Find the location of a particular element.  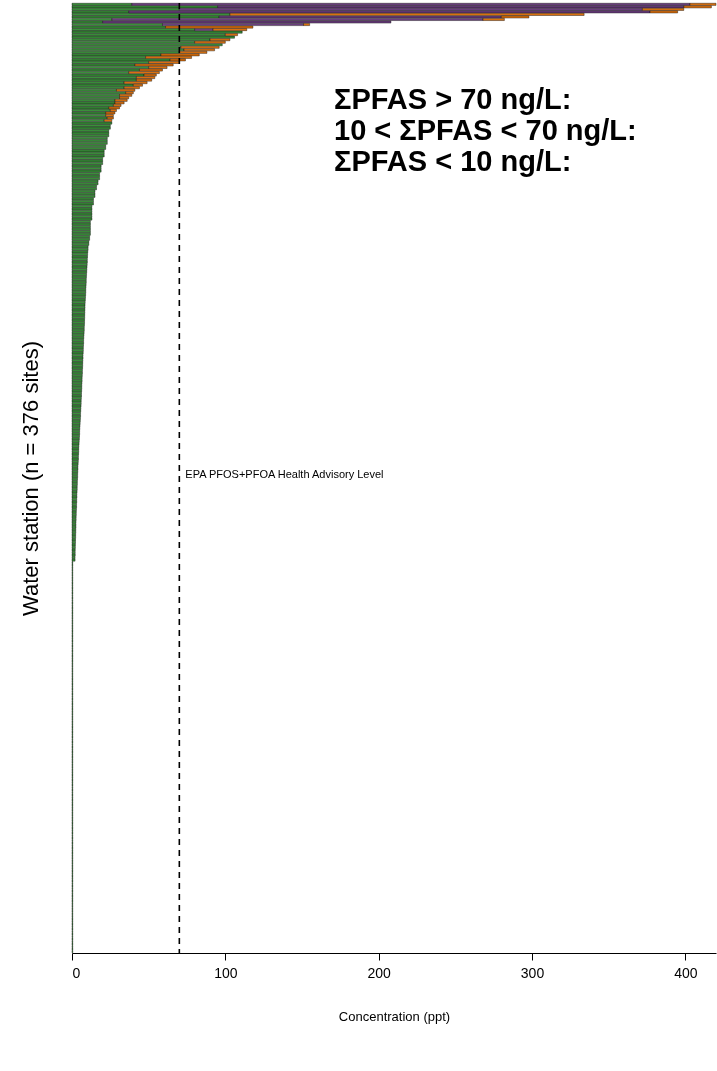

x-tick-label: 400 is located at coordinates (686, 972).